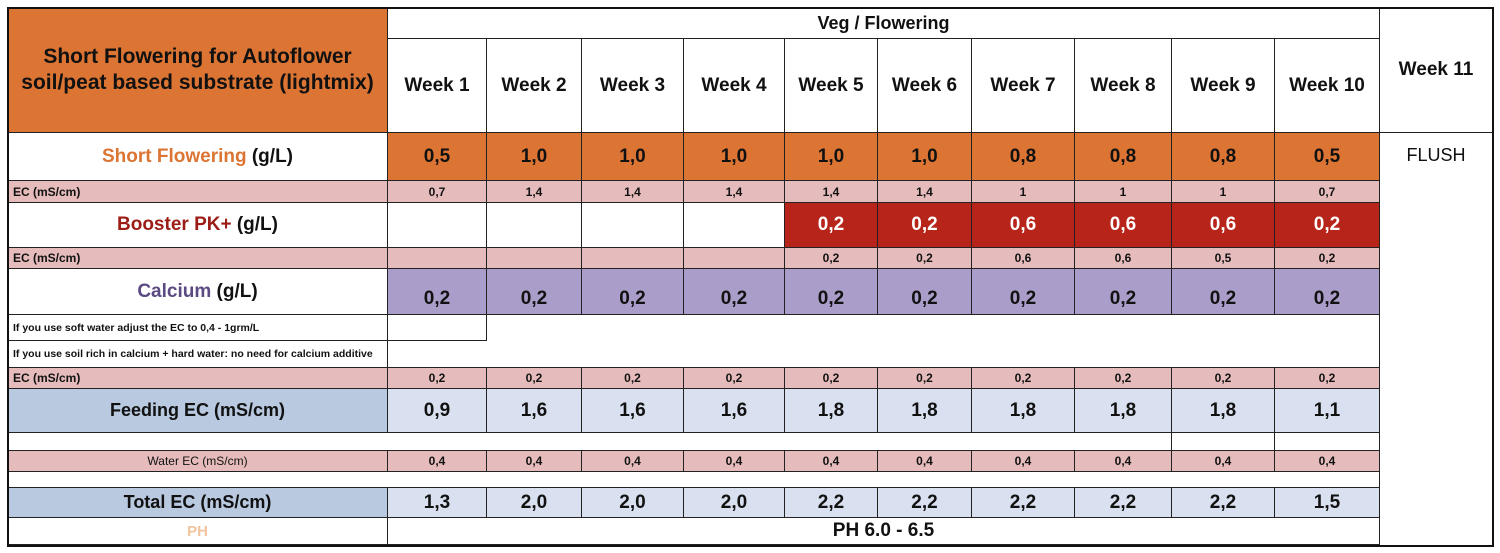  Describe the element at coordinates (174, 156) in the screenshot. I see `short-flowering-name: Short Flowering` at that location.